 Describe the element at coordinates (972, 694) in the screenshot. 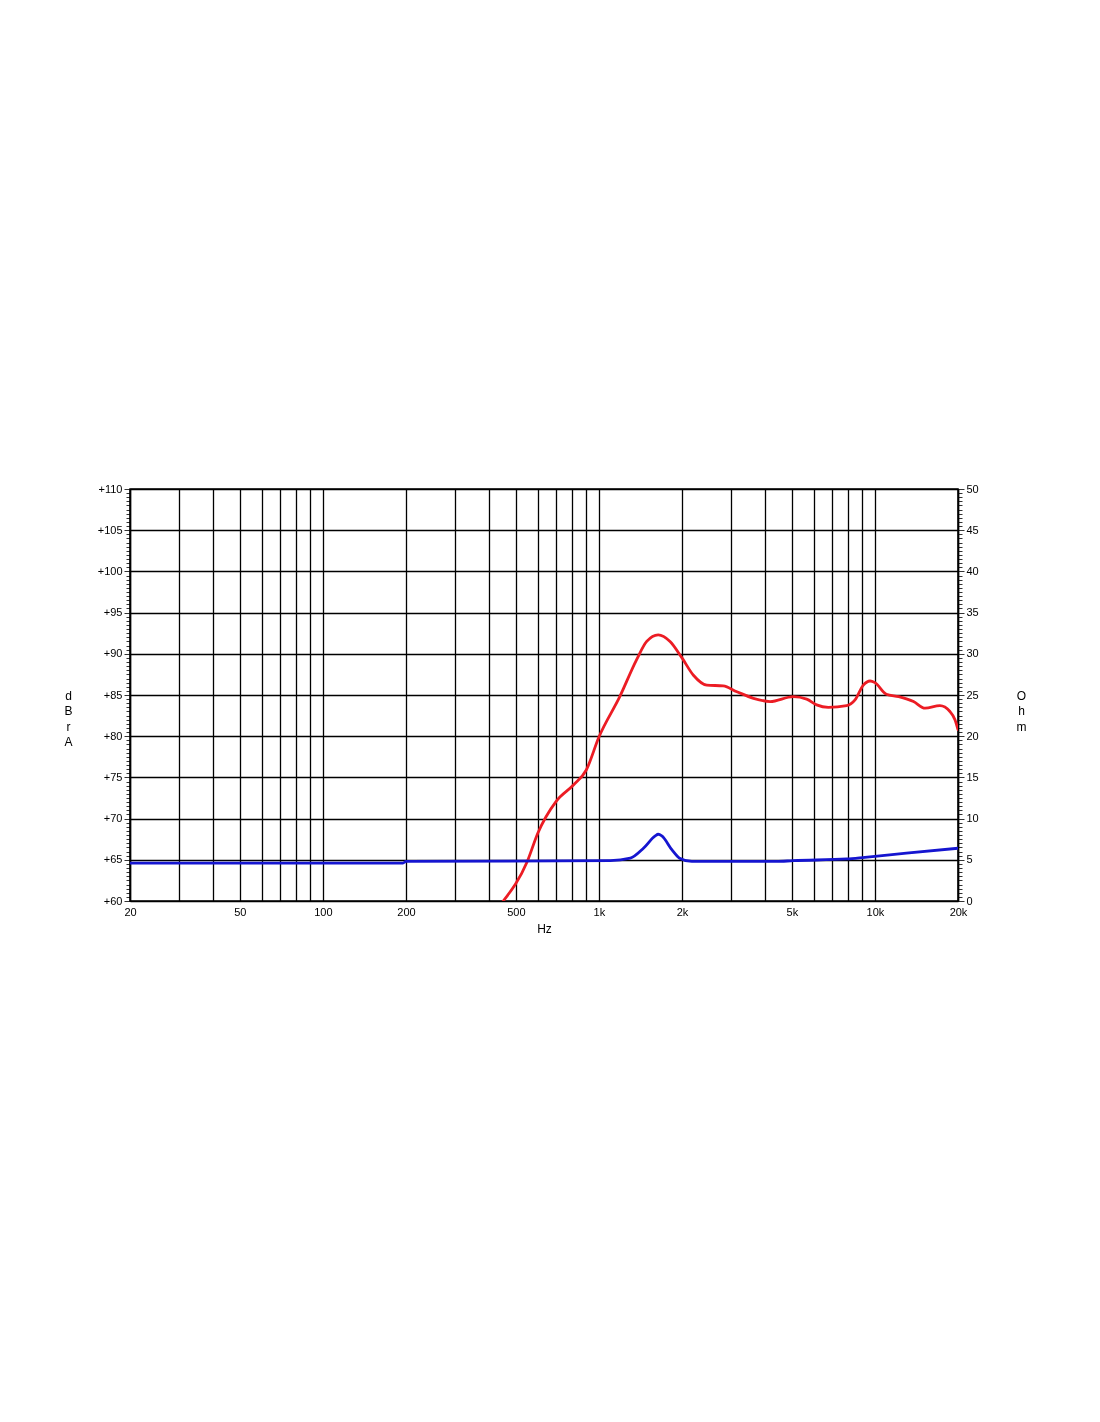

I see `y2-tick-label: 25` at that location.